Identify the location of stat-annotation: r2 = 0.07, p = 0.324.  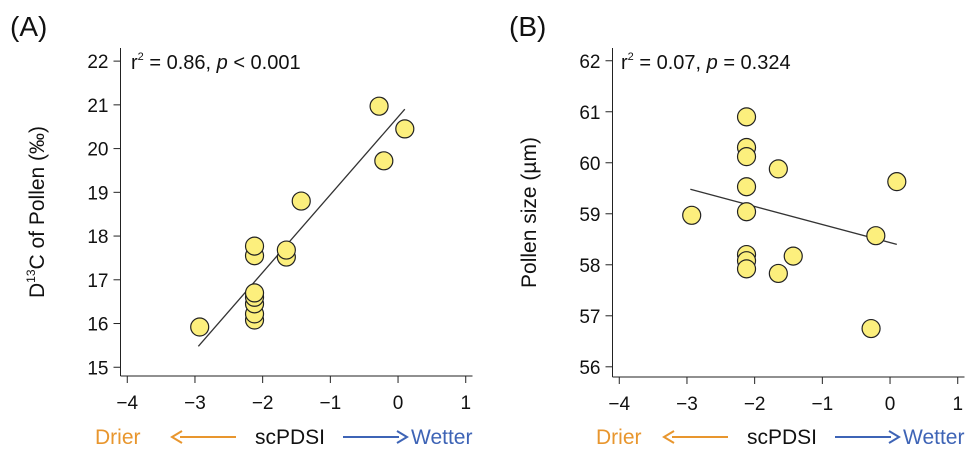
(706, 62).